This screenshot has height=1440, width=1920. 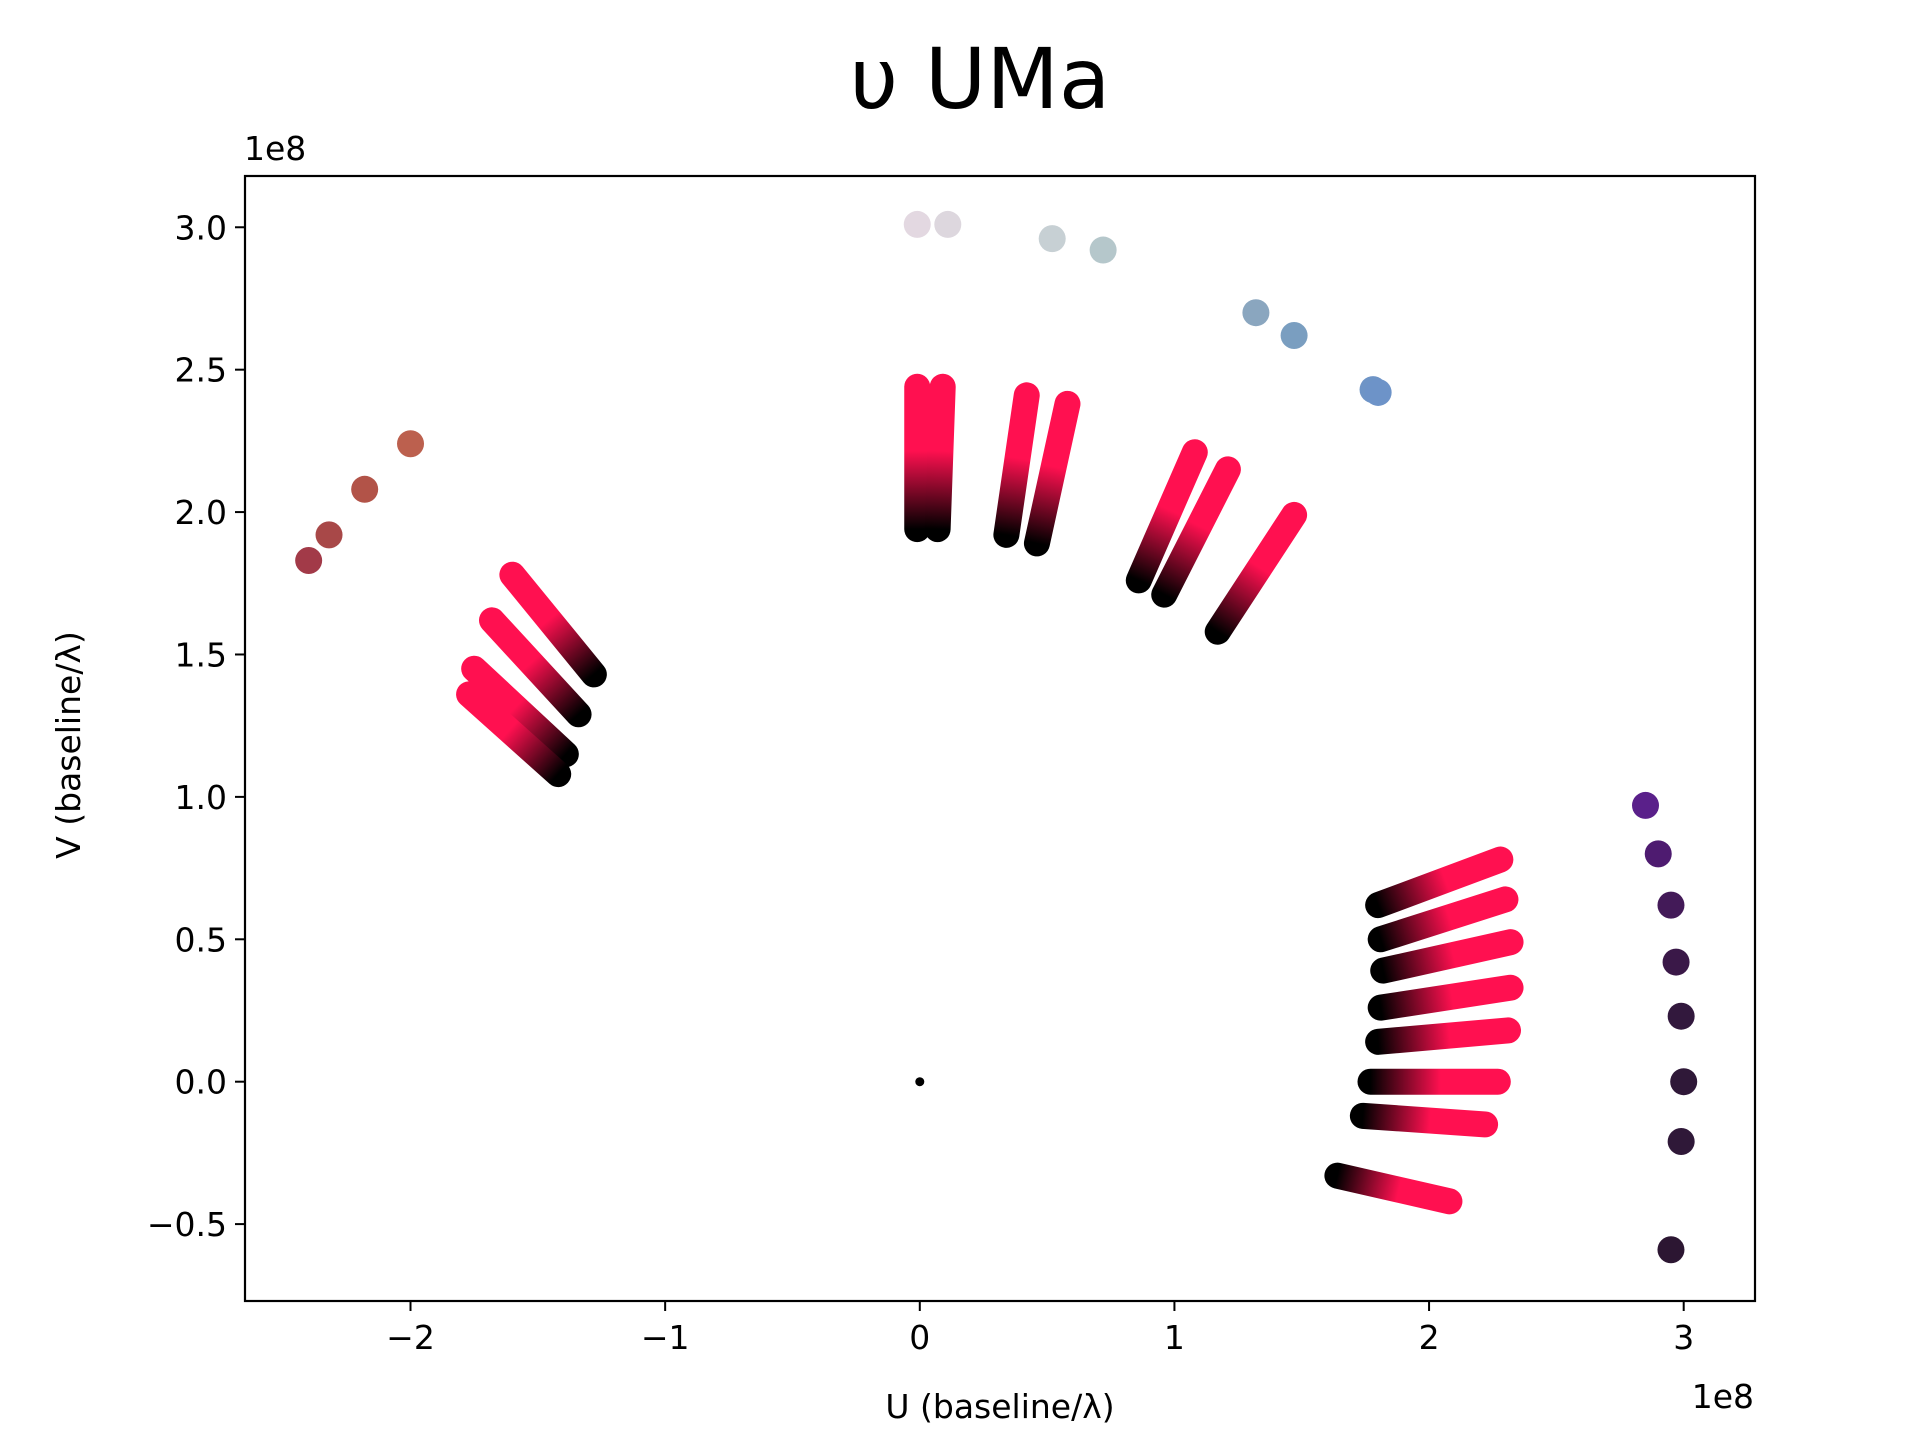 I want to click on y-axis-label: V (baseline/λ), so click(x=68, y=745).